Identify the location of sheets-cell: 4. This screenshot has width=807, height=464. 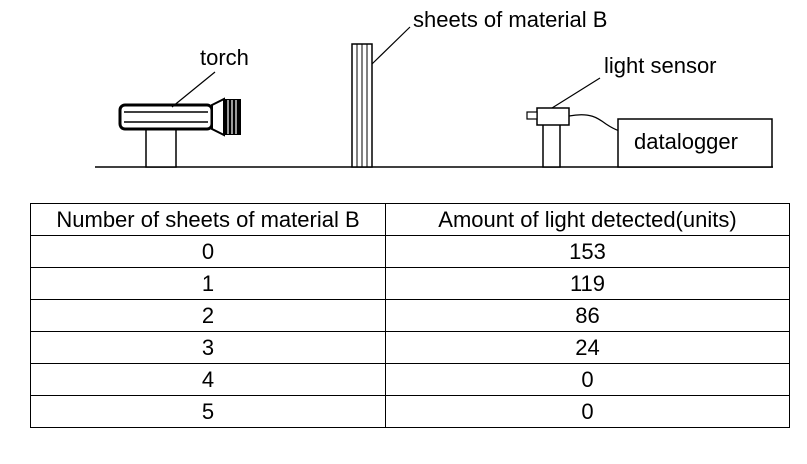
(208, 379).